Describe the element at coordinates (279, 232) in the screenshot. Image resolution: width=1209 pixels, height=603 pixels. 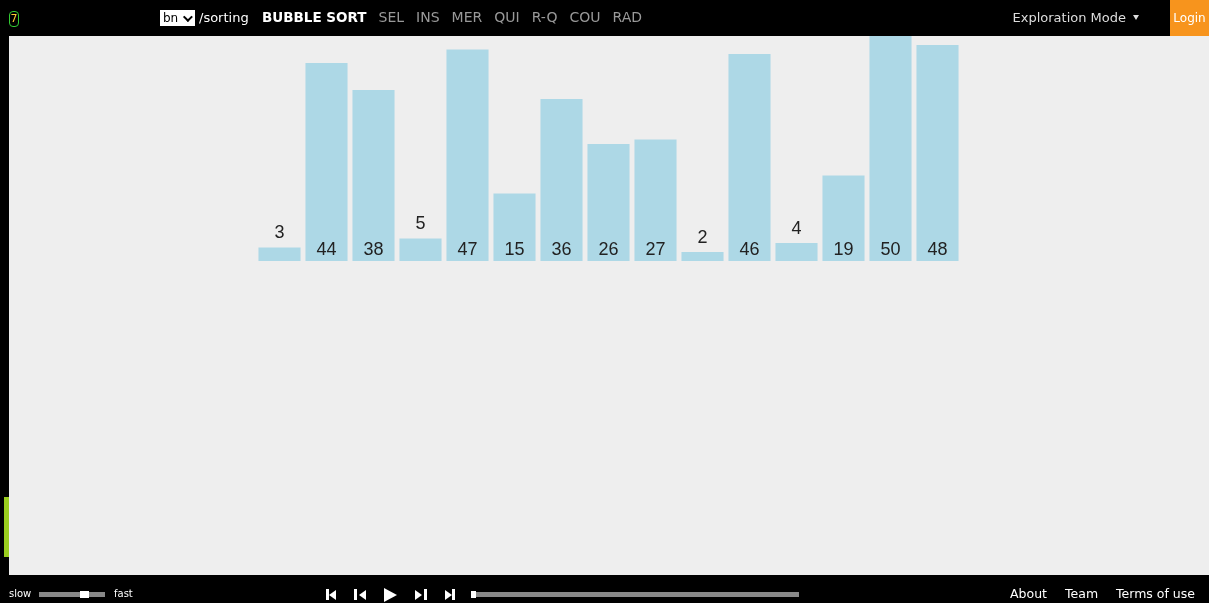
I see `data-label: 3` at that location.